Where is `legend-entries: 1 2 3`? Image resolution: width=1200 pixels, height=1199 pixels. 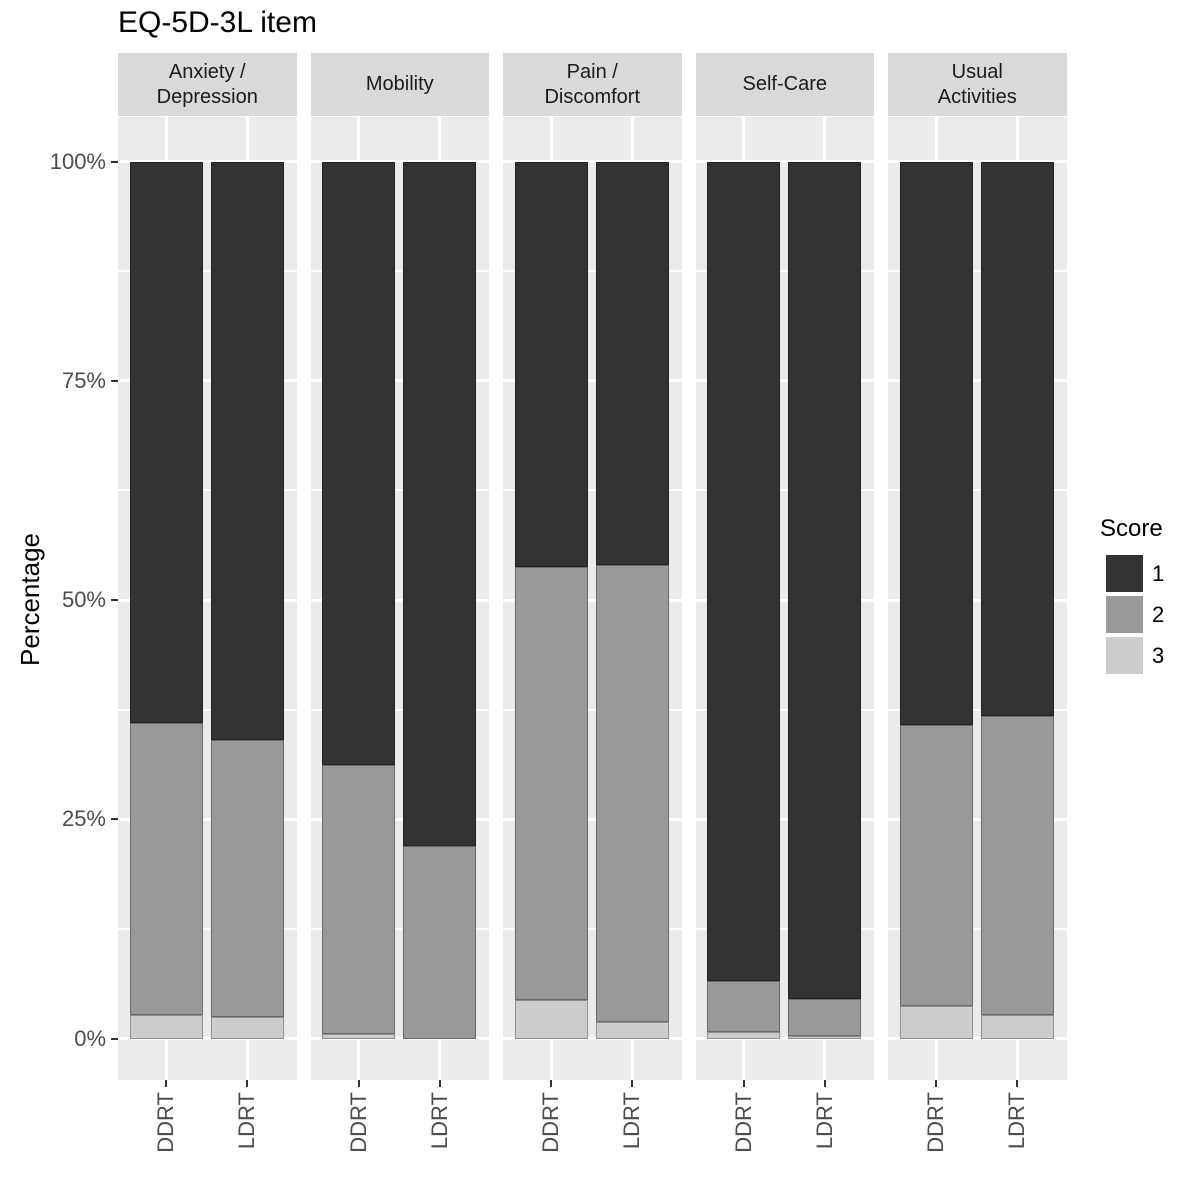
legend-entries: 1 2 3 is located at coordinates (1148, 614).